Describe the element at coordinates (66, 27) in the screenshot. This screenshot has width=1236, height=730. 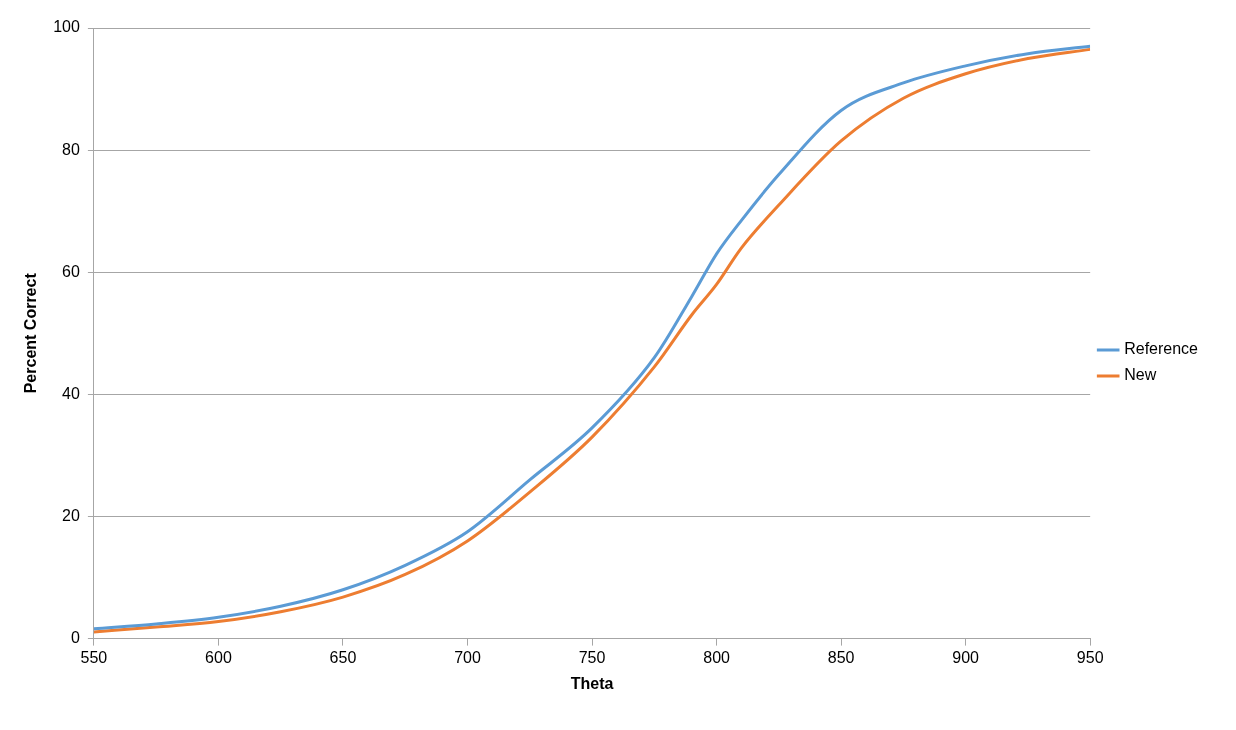
I see `y-tick-label: 100` at that location.